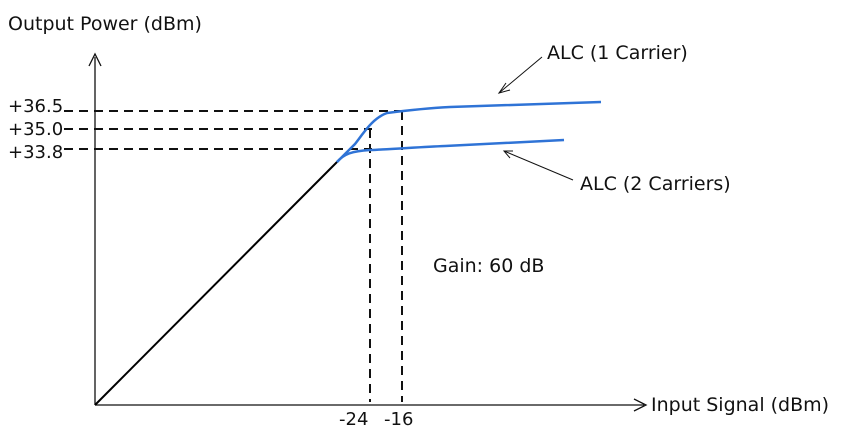 The height and width of the screenshot is (435, 867). What do you see at coordinates (95, 59) in the screenshot?
I see `y-axis-arrowhead` at bounding box center [95, 59].